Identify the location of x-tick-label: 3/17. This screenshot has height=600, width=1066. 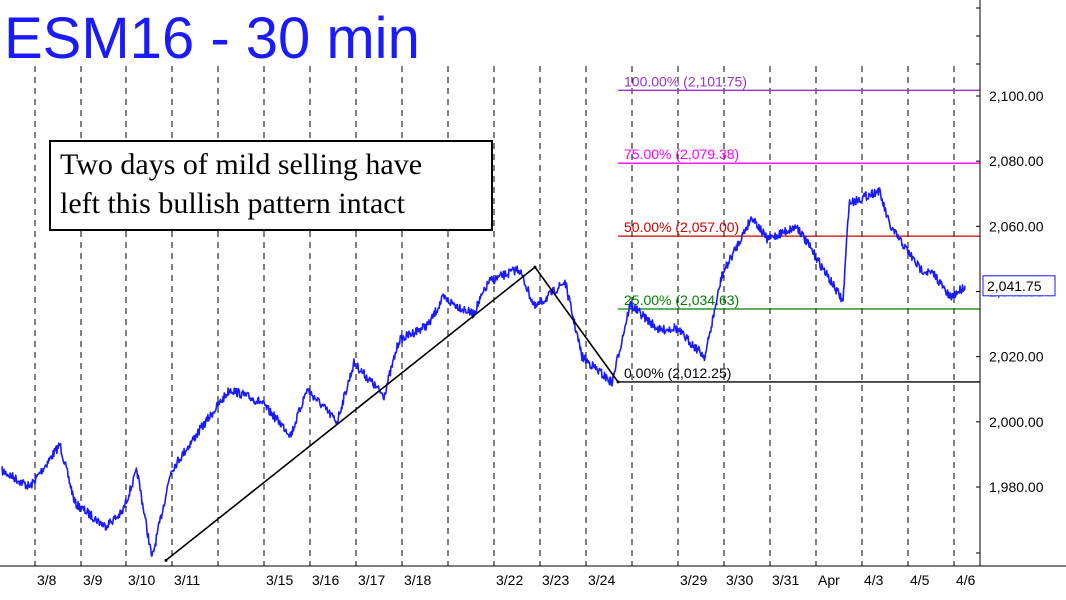
(371, 580).